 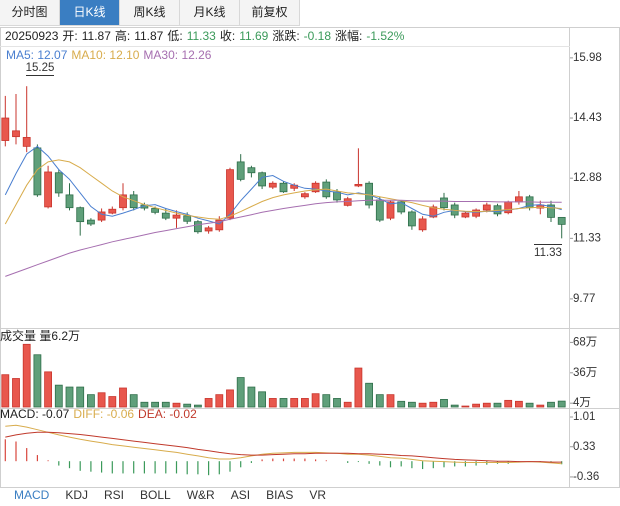 What do you see at coordinates (280, 495) in the screenshot?
I see `indicator-tab: BIAS` at bounding box center [280, 495].